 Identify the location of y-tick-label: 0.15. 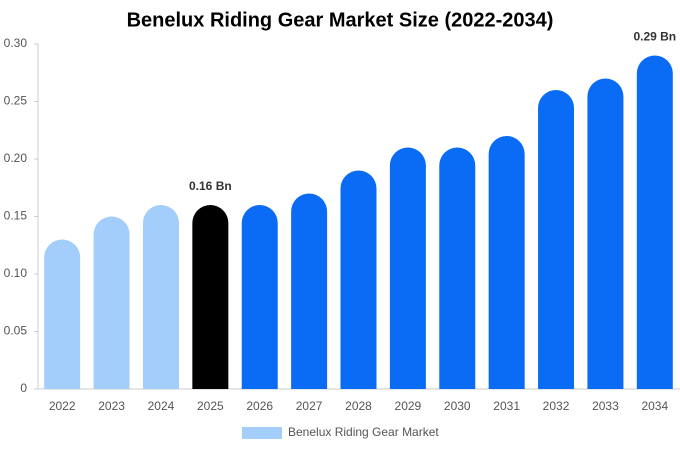
(16, 216).